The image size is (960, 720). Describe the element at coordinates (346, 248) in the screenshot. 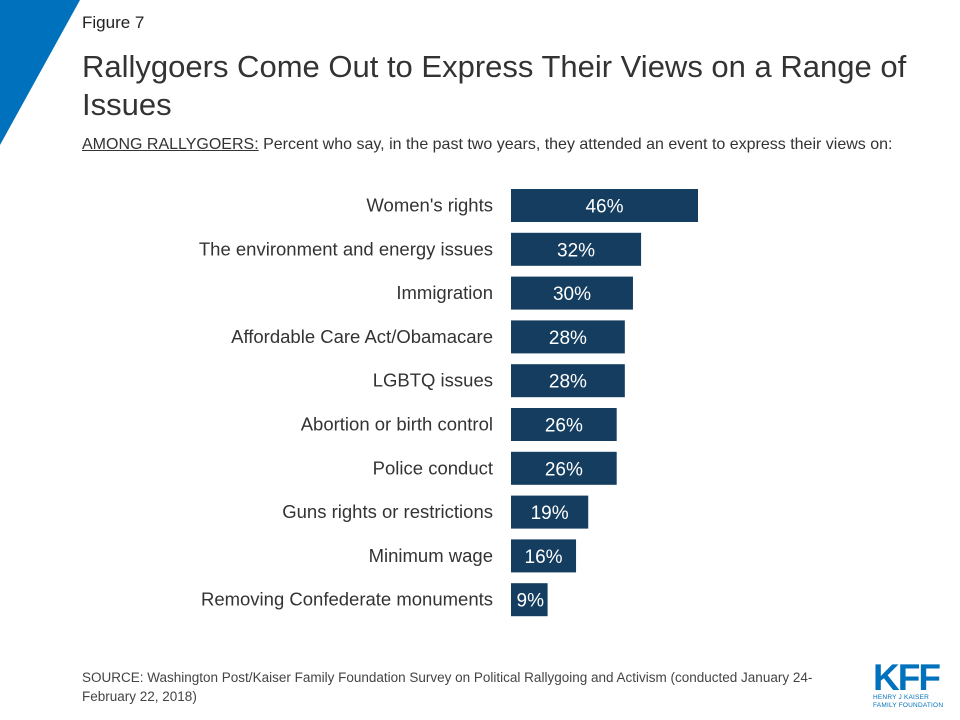

I see `category-label: The environment and energy issues` at that location.